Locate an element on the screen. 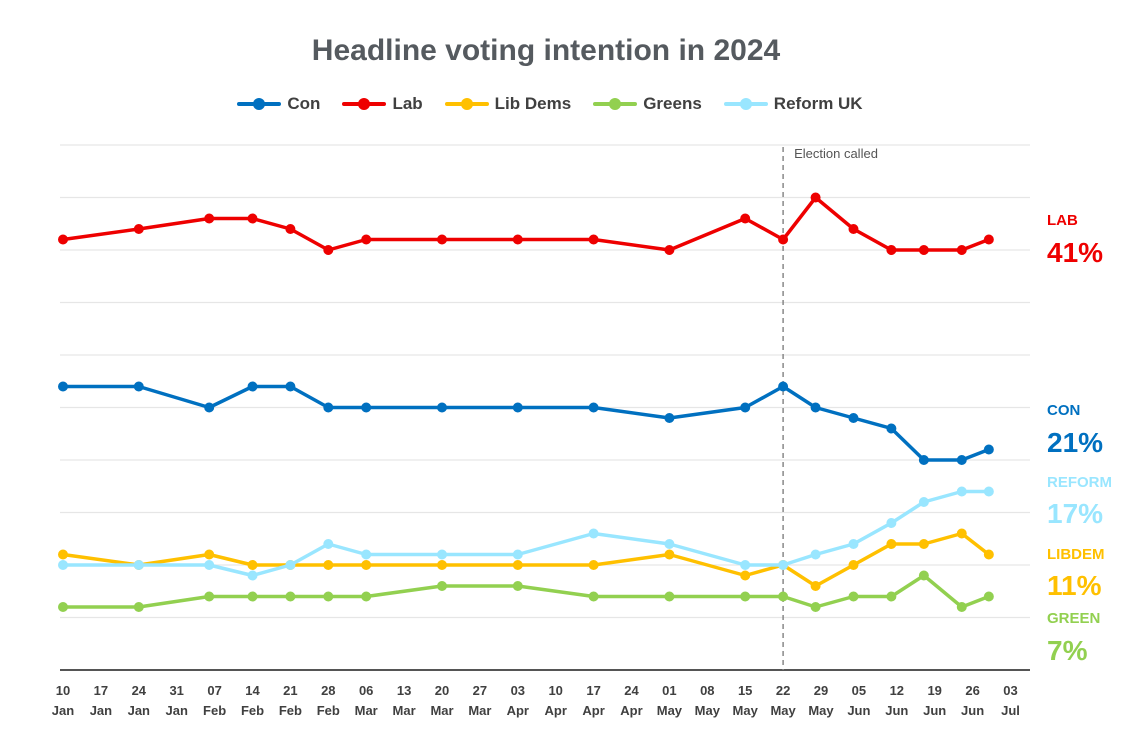 The height and width of the screenshot is (743, 1139). legend-item-con: Con is located at coordinates (278, 104).